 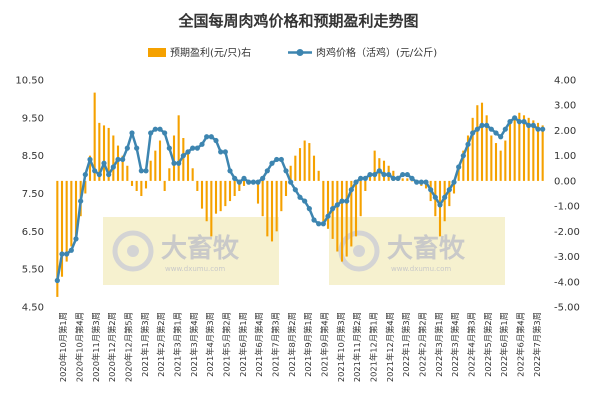 What do you see at coordinates (406, 344) in the screenshot?
I see `x-tick-label: 2022年1月第3周` at bounding box center [406, 344].